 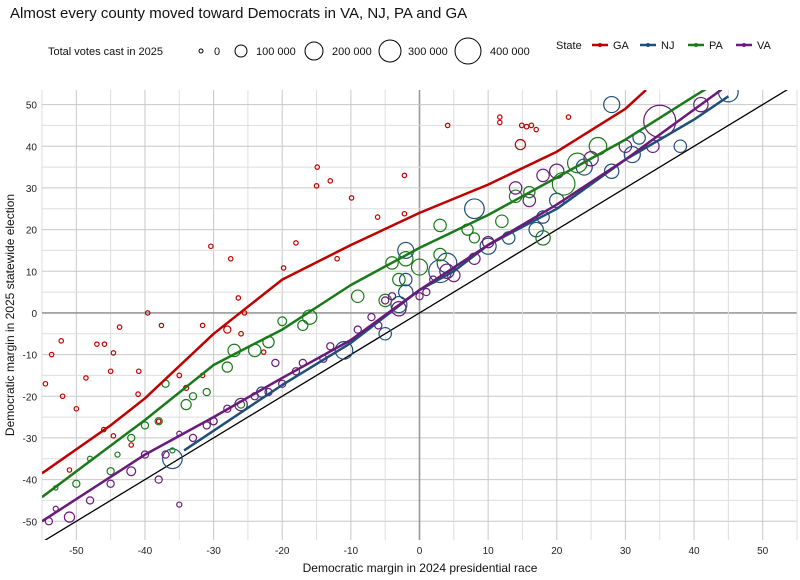 What do you see at coordinates (626, 551) in the screenshot?
I see `x-tick-label: 30` at bounding box center [626, 551].